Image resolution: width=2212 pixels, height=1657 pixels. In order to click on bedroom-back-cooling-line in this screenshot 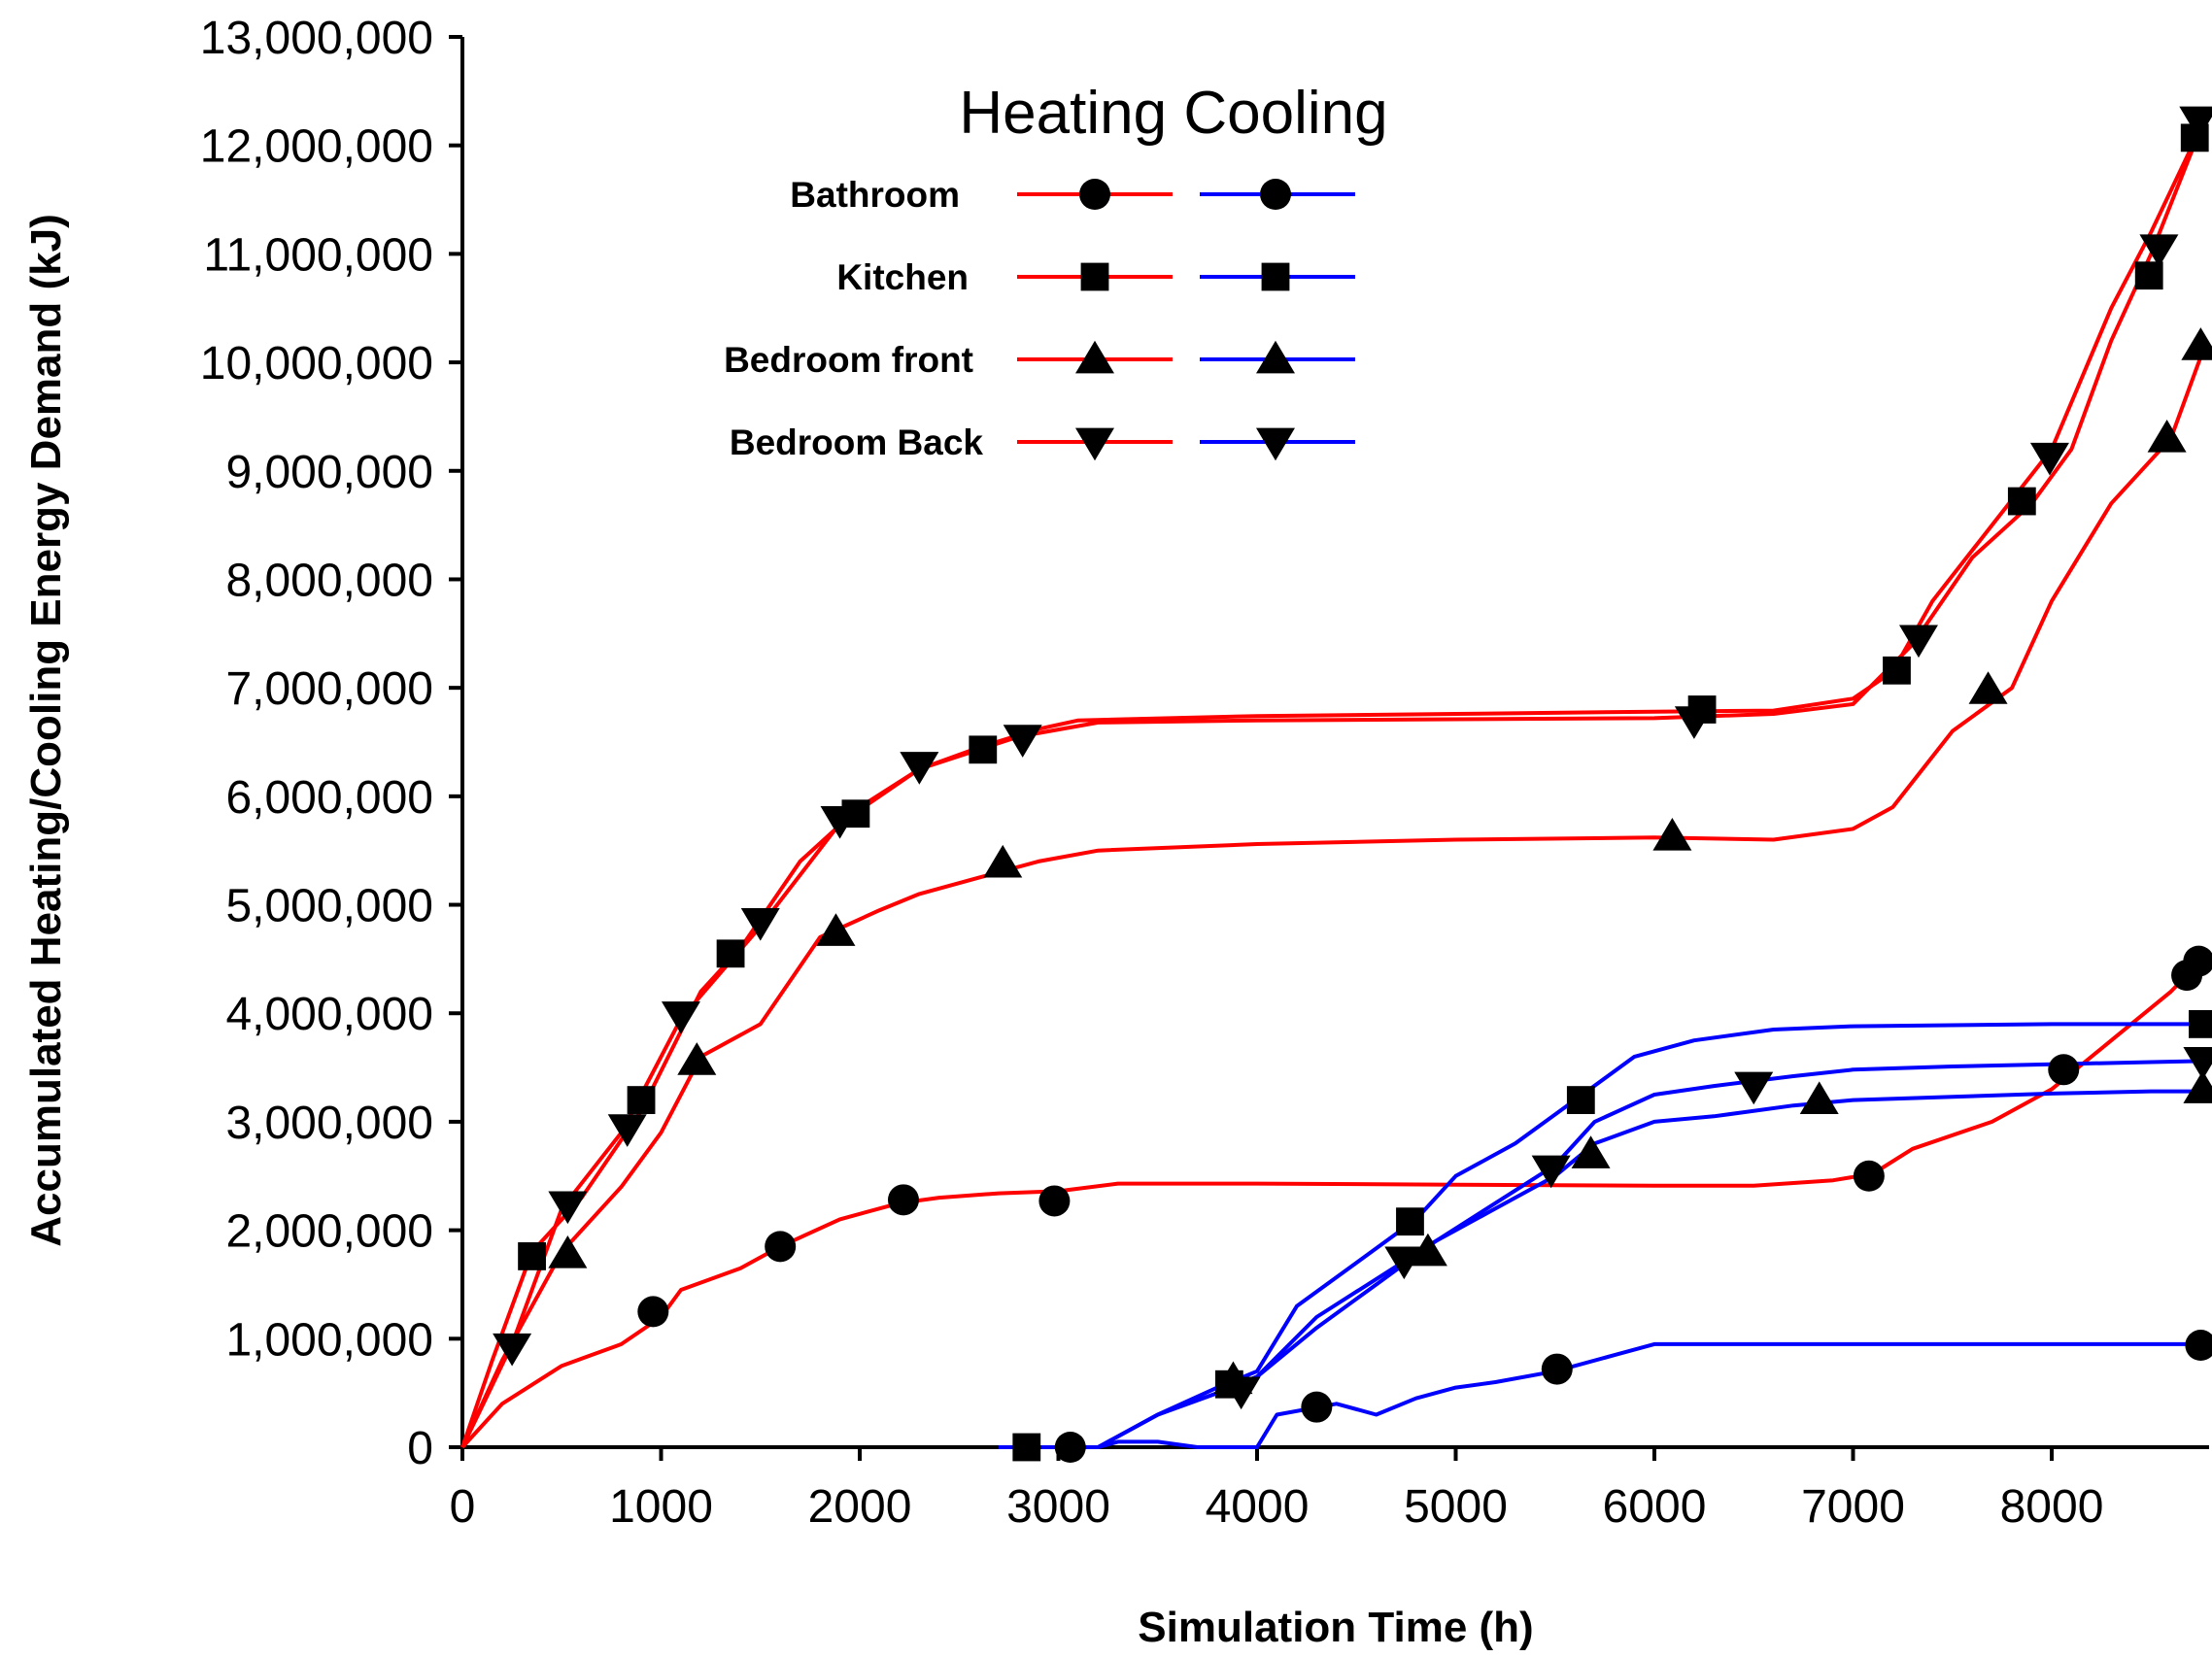, I will do `click(1601, 1254)`.